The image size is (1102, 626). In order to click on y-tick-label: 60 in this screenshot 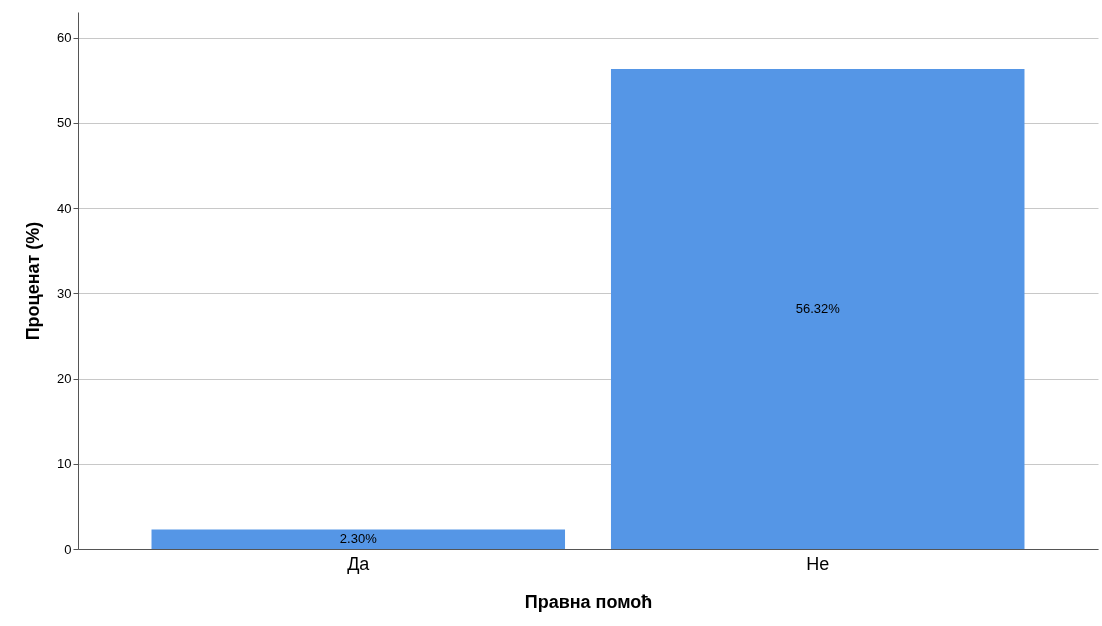, I will do `click(64, 38)`.